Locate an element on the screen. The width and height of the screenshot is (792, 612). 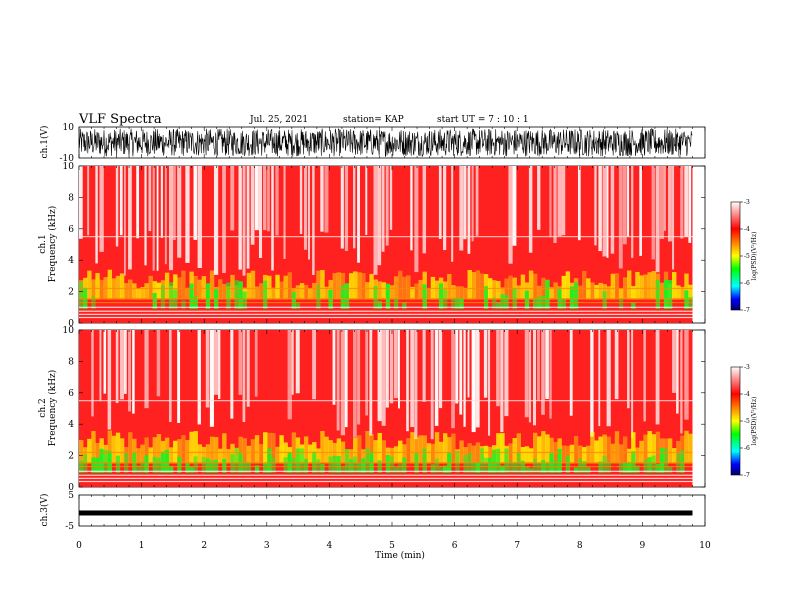
spectrogram-band is located at coordinates (386, 307).